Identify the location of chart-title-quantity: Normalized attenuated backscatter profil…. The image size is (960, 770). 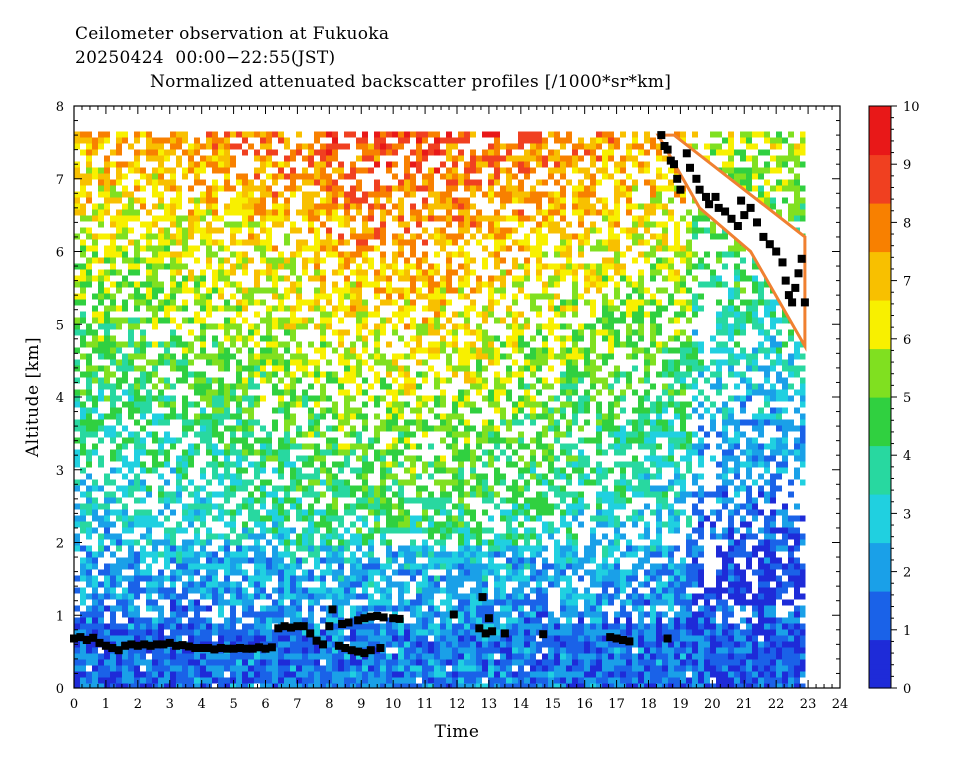
(411, 82).